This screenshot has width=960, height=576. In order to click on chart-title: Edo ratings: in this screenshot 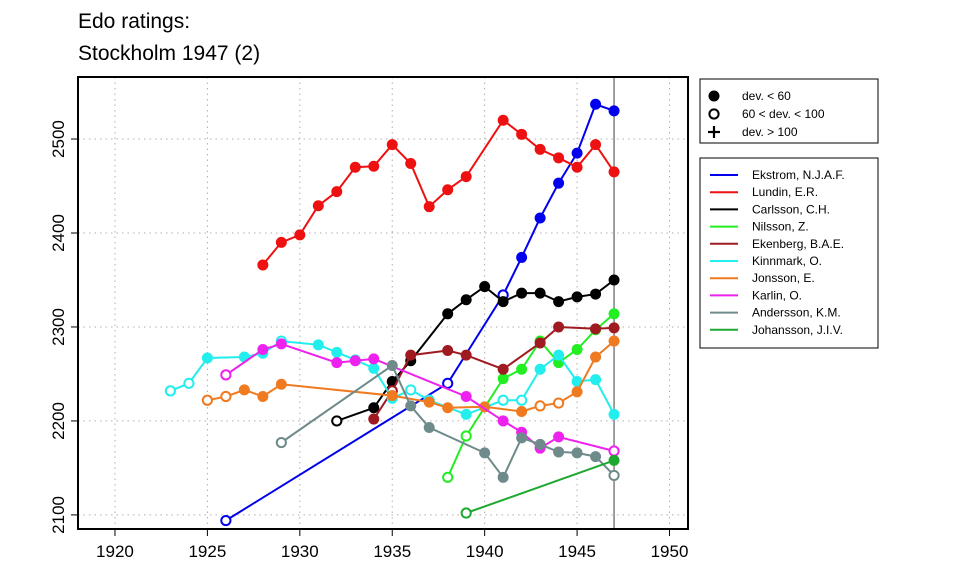, I will do `click(134, 21)`.